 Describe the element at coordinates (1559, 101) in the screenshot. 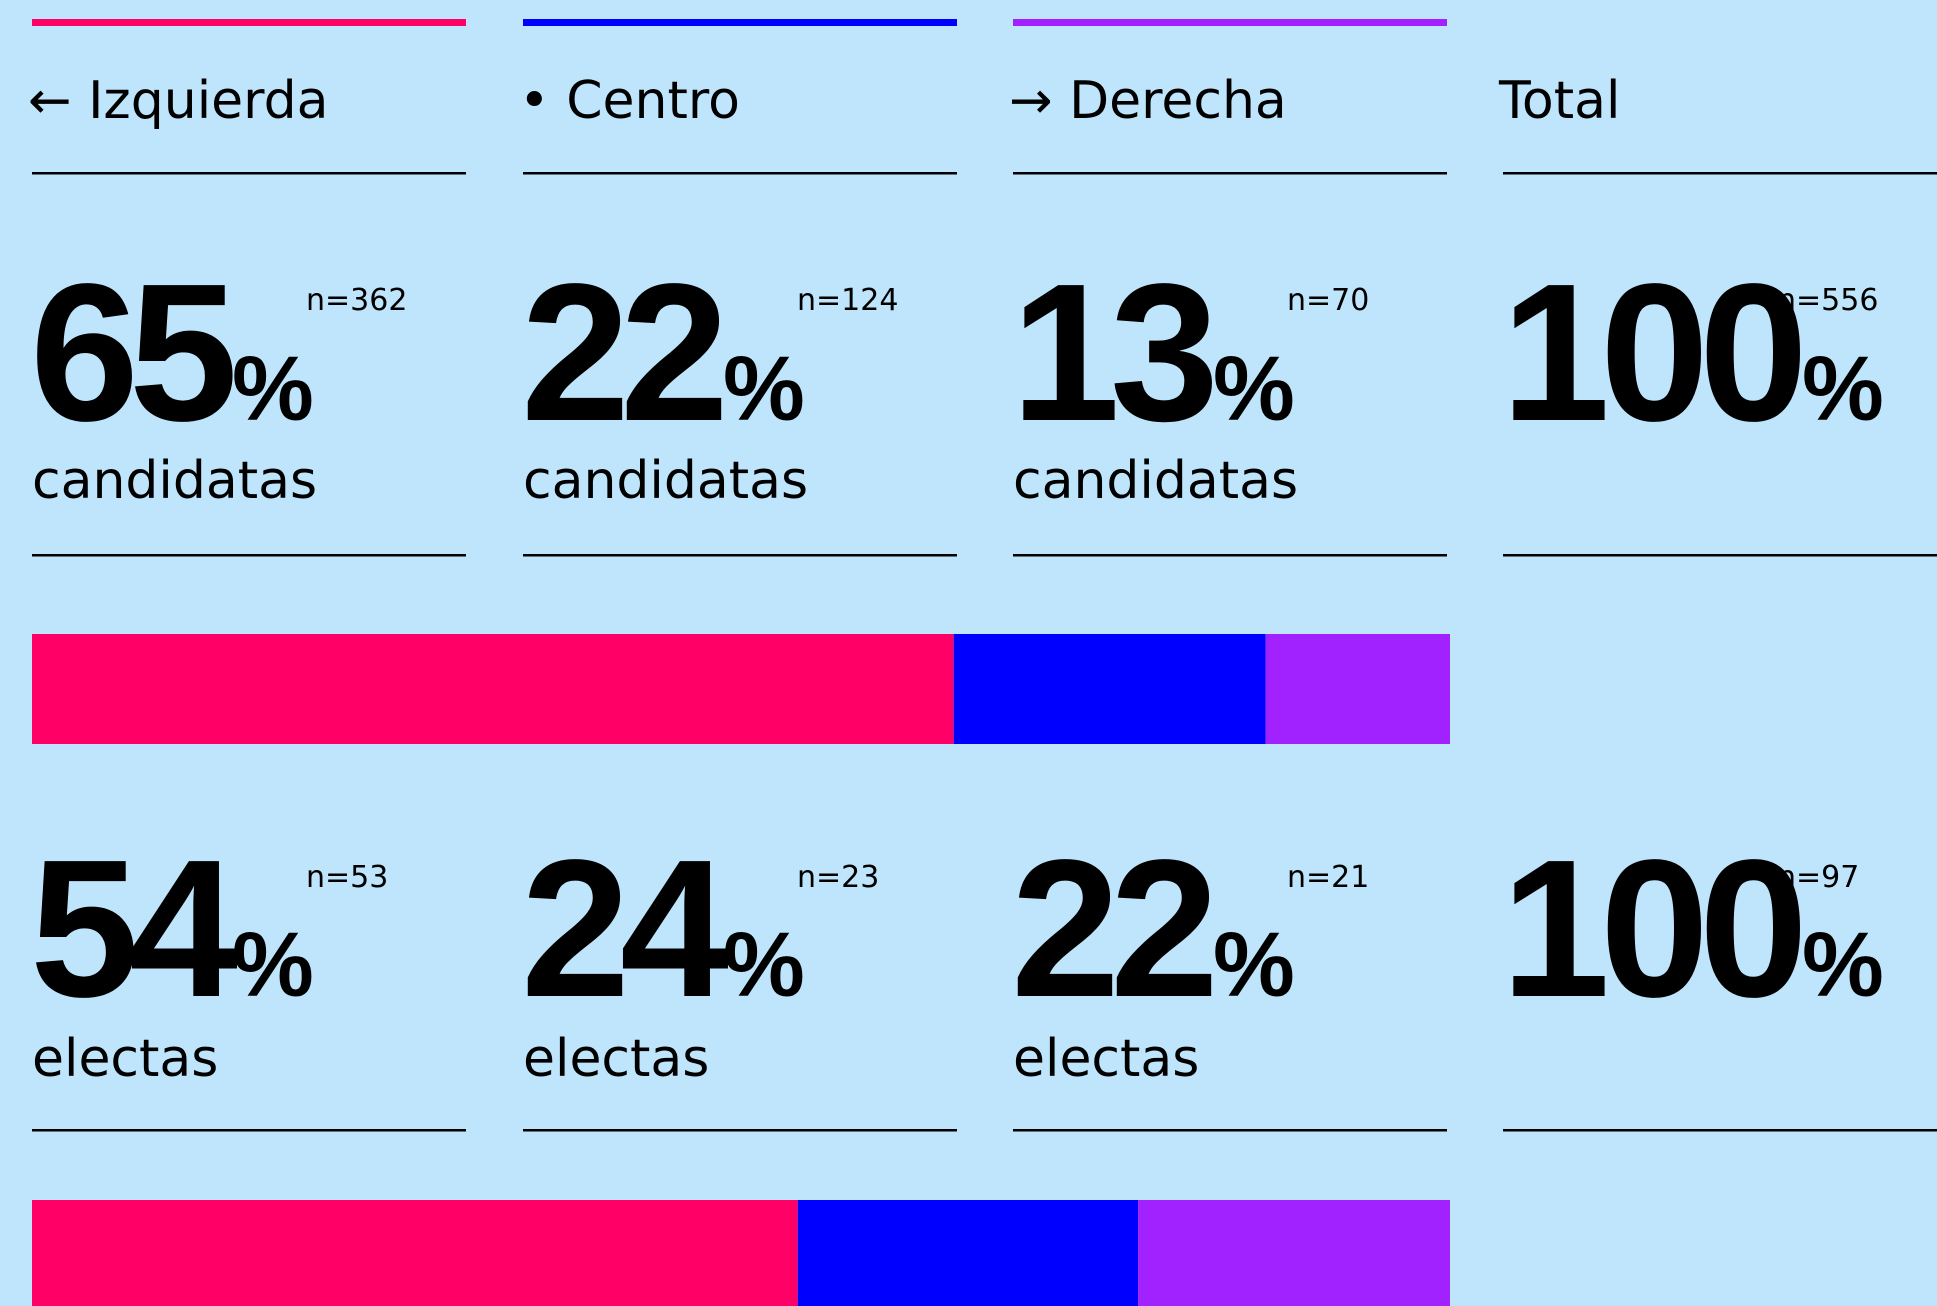

I see `column-header: Total` at that location.